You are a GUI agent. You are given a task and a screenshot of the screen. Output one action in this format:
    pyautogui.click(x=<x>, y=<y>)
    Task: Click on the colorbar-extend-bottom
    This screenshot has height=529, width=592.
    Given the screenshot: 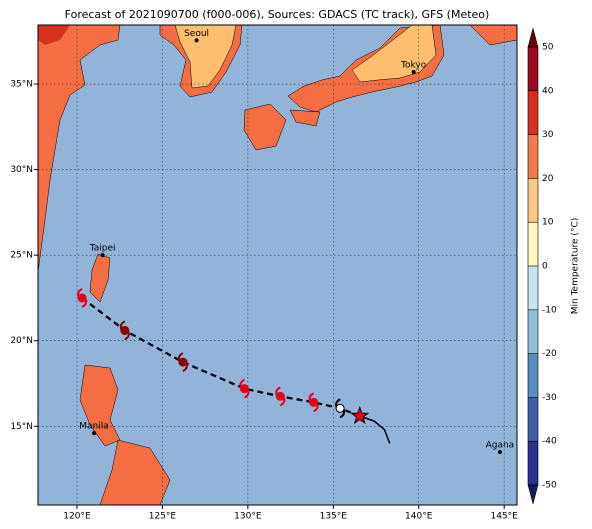 What is the action you would take?
    pyautogui.click(x=533, y=494)
    